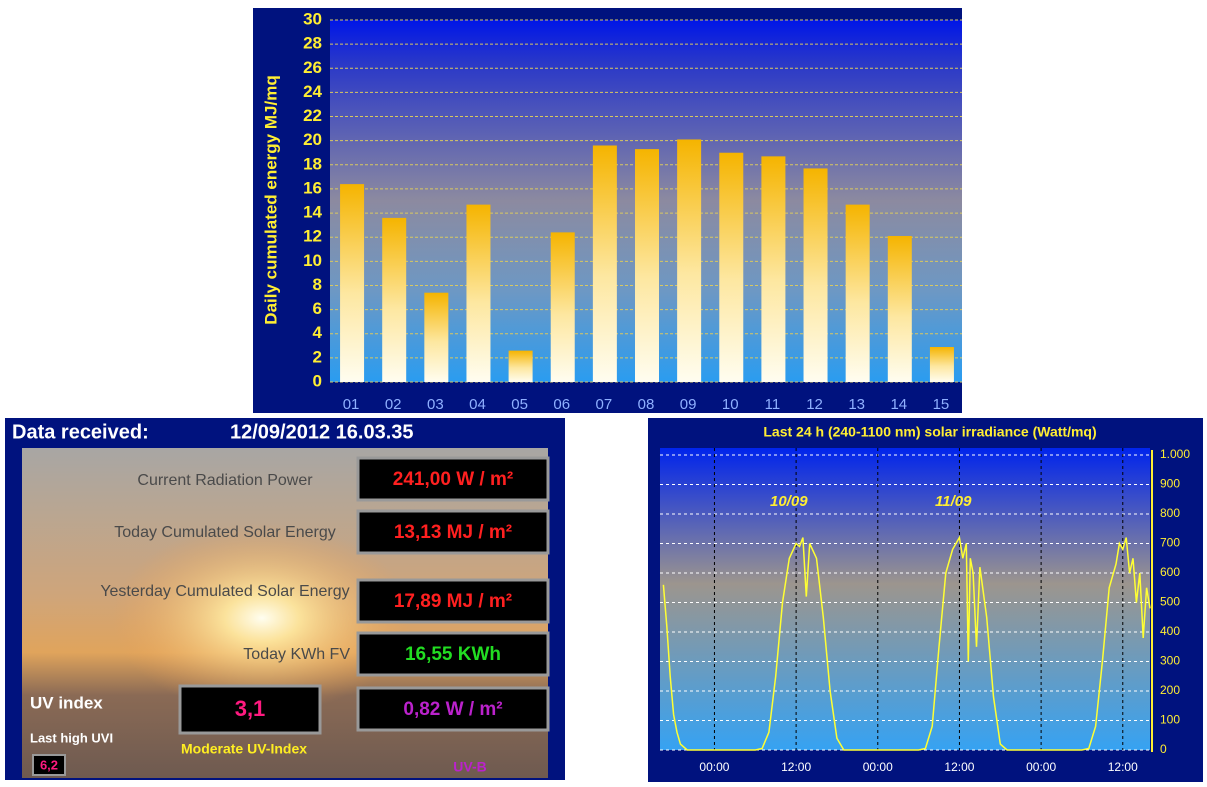 The image size is (1207, 787). Describe the element at coordinates (1170, 513) in the screenshot. I see `y-tick-label: 800` at that location.